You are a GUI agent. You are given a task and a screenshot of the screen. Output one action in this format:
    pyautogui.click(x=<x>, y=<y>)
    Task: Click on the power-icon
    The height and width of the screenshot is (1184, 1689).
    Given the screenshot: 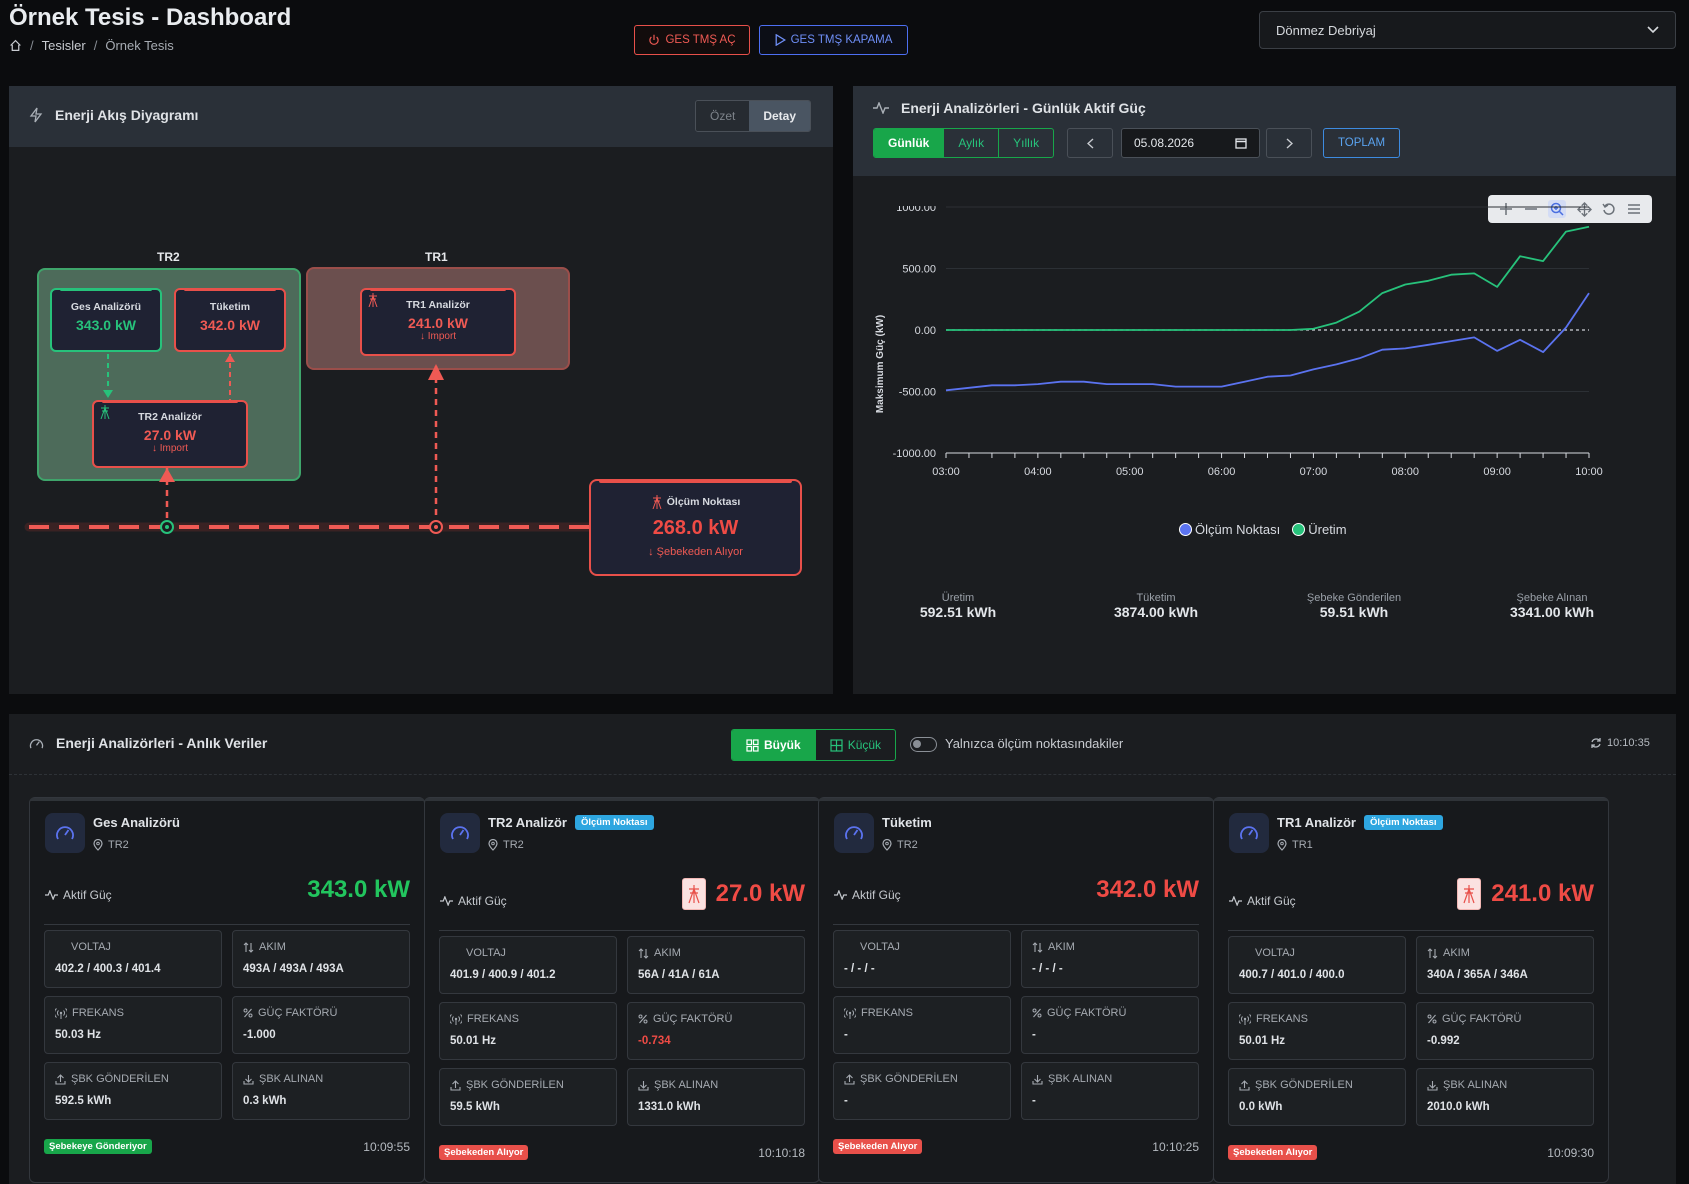 What is the action you would take?
    pyautogui.click(x=654, y=39)
    